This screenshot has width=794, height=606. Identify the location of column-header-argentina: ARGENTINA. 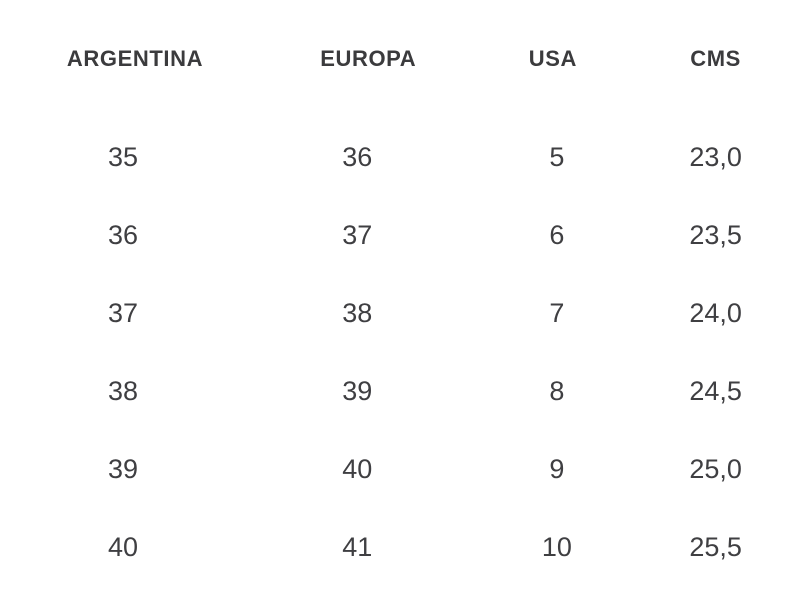
(135, 58).